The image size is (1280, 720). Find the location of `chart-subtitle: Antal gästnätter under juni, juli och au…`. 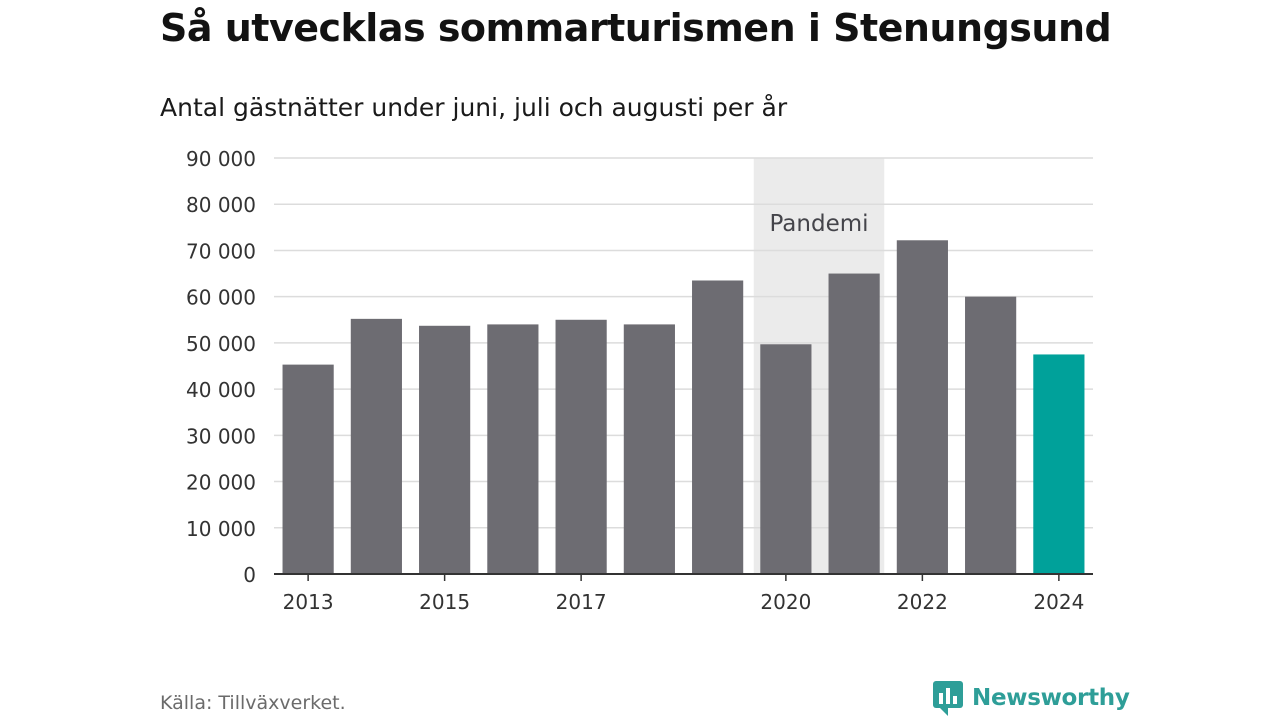

chart-subtitle: Antal gästnätter under juni, juli och au… is located at coordinates (474, 107).